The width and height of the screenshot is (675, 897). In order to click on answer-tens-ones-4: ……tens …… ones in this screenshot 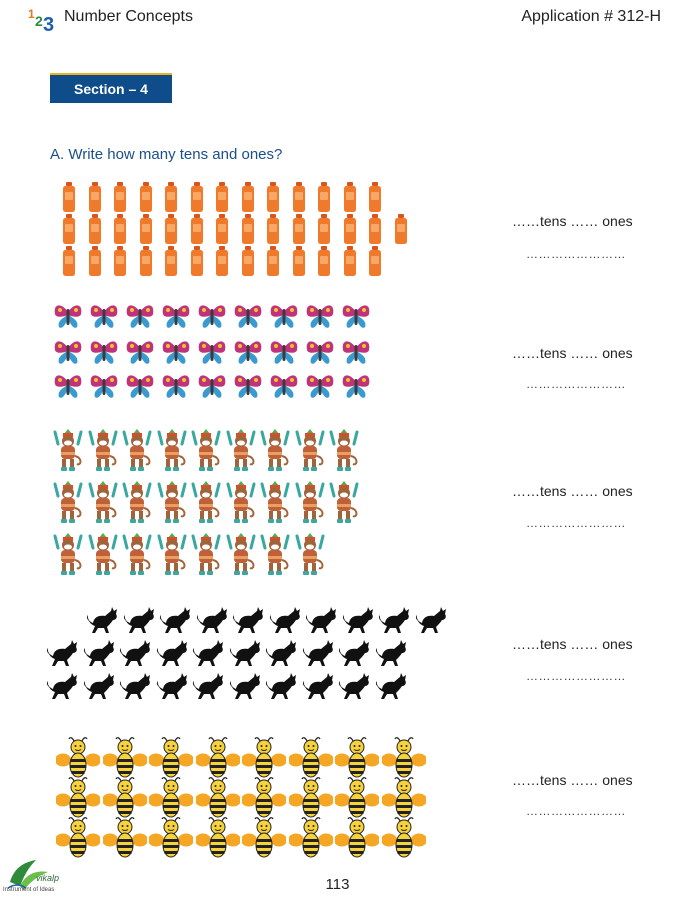, I will do `click(572, 644)`.